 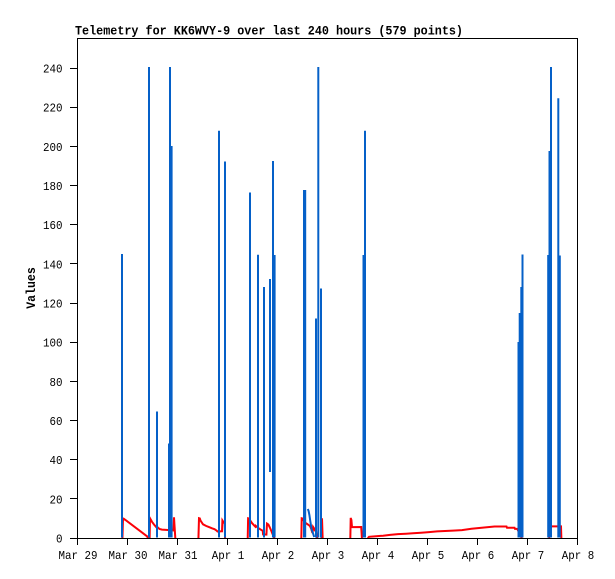 What do you see at coordinates (178, 556) in the screenshot?
I see `svg-text: Mar 31` at bounding box center [178, 556].